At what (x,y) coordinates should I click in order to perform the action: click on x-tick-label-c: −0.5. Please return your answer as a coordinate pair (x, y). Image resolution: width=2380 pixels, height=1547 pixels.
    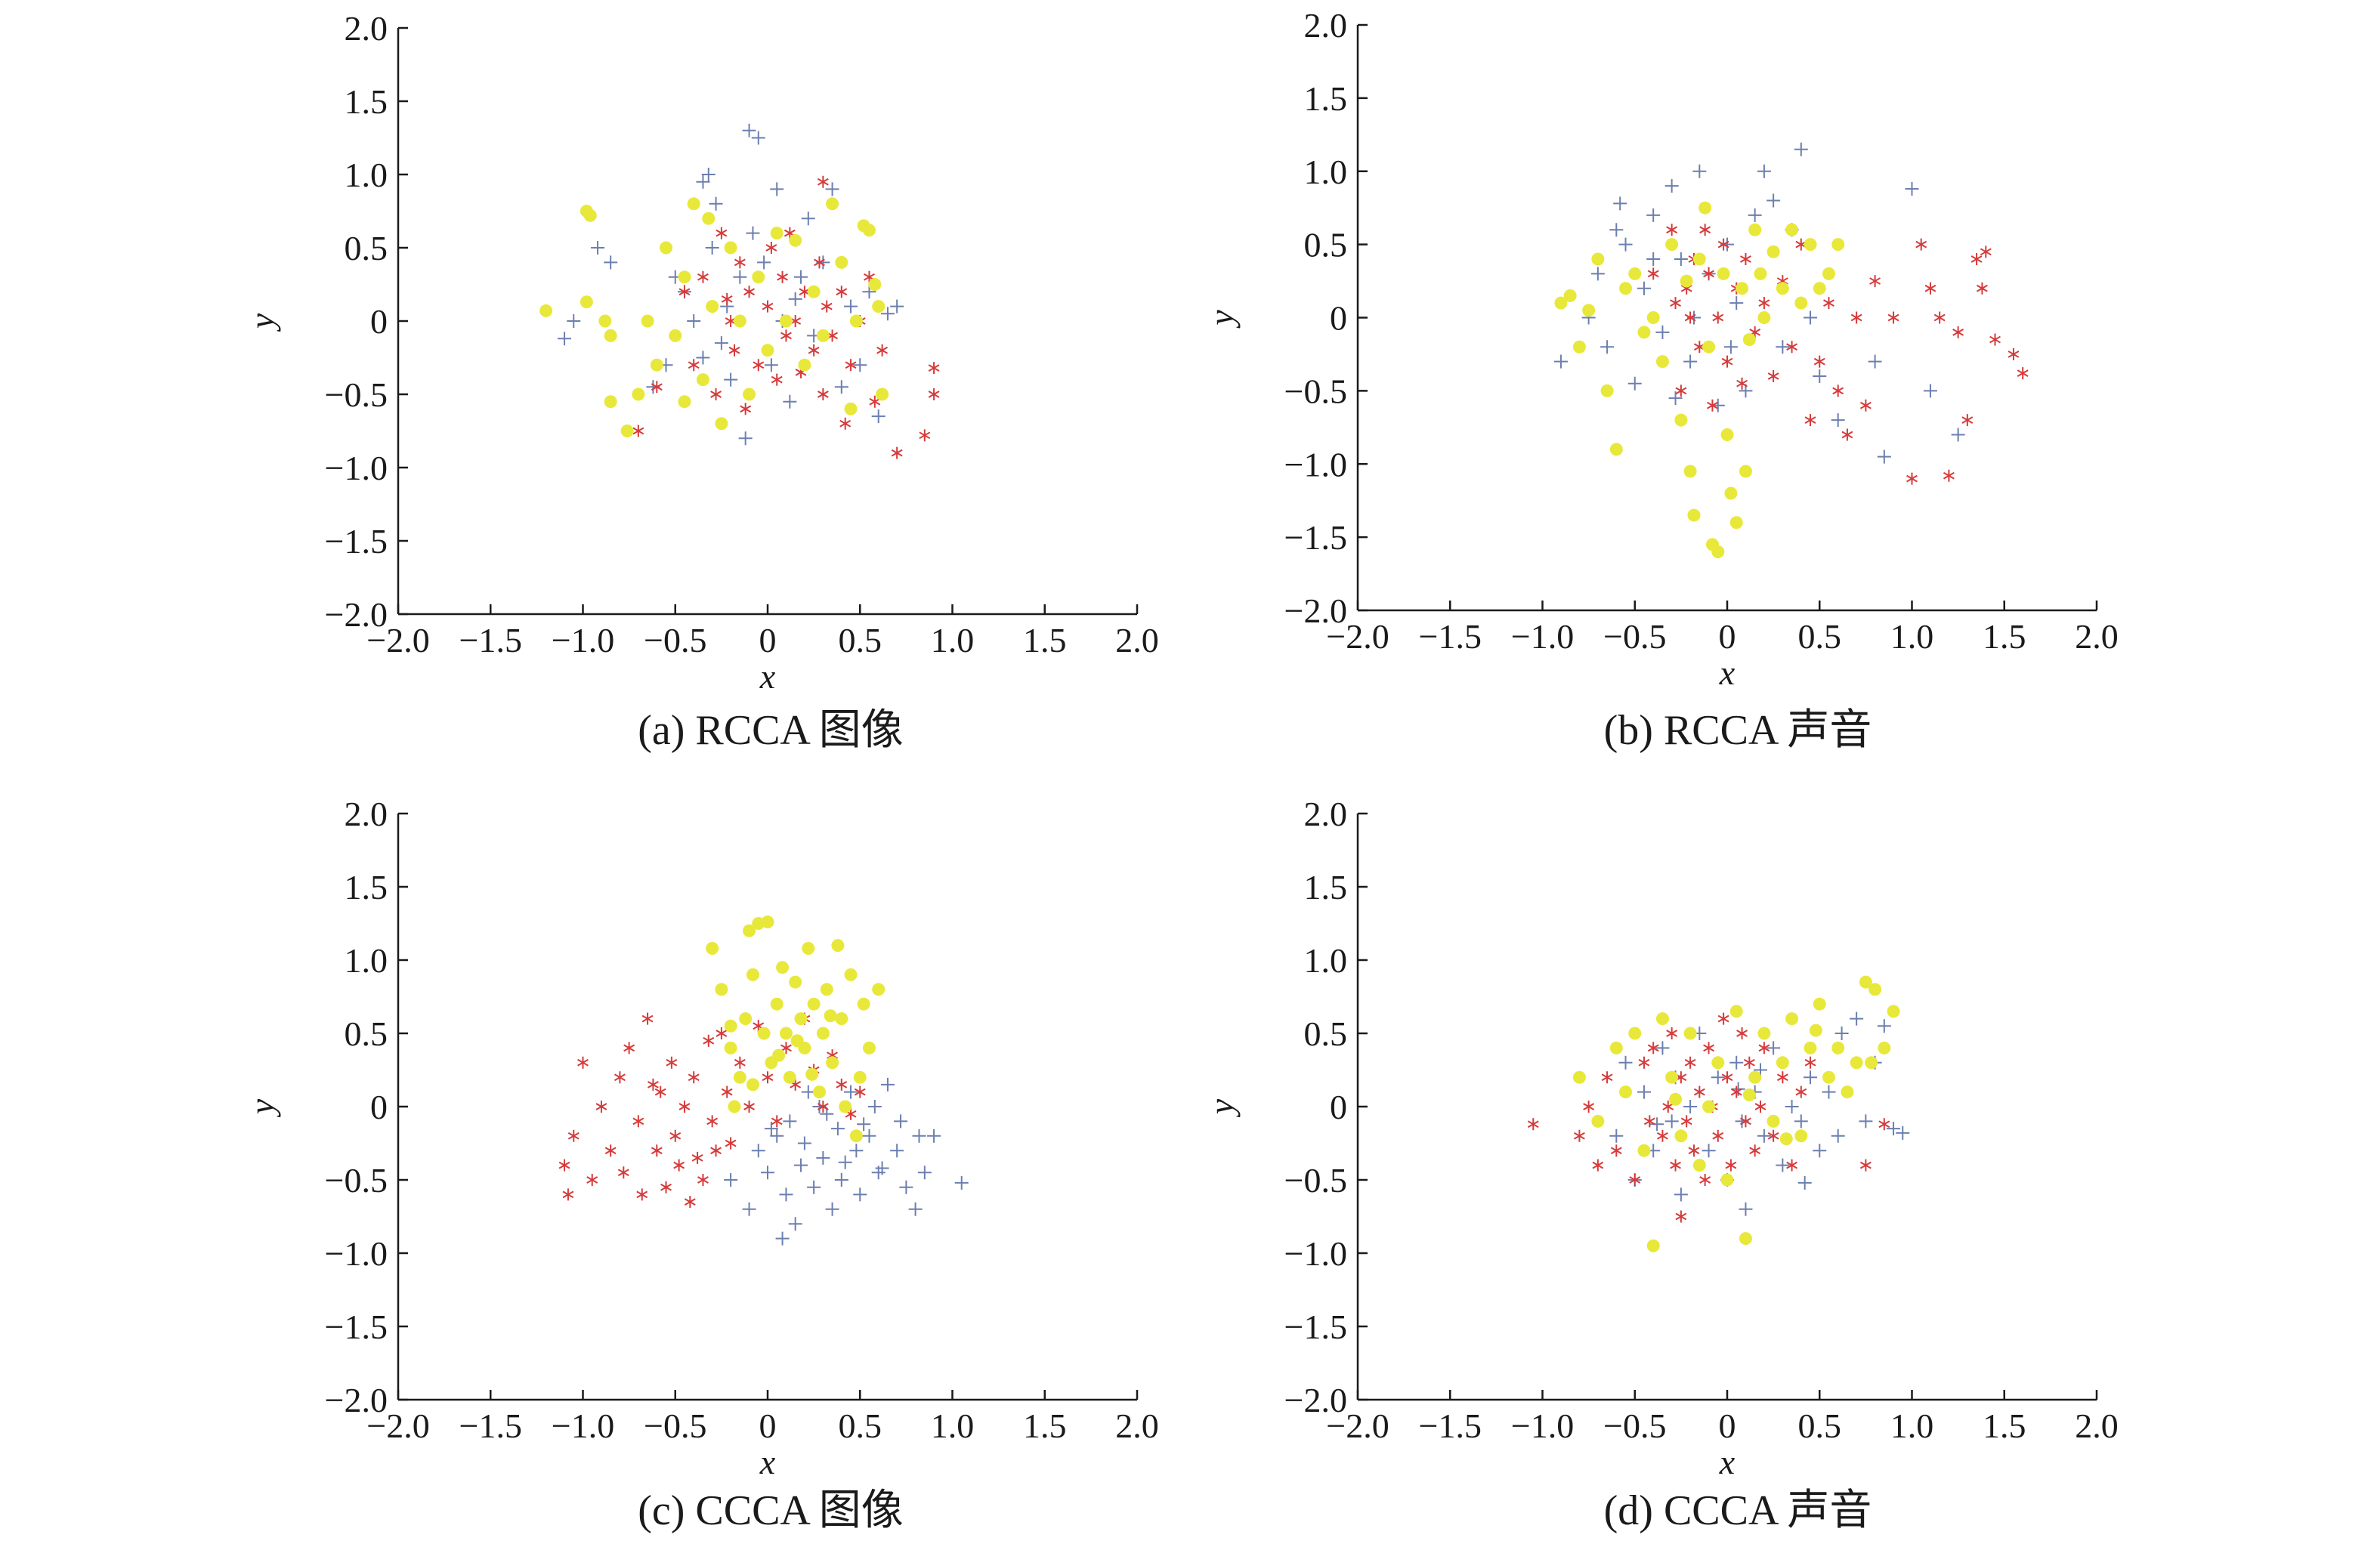
    Looking at the image, I should click on (675, 1426).